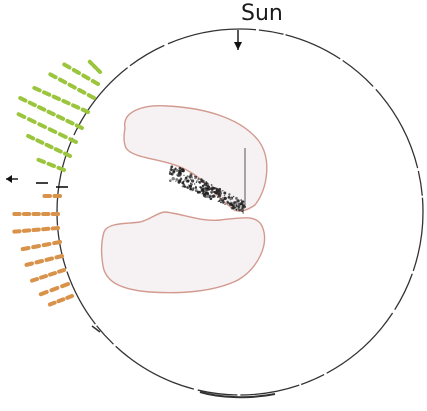  I want to click on arrow-left-icon, so click(12, 179).